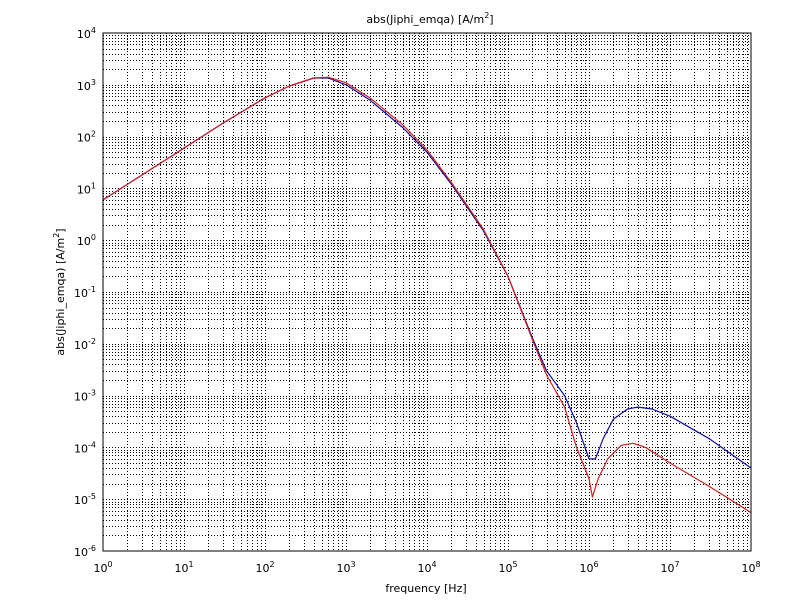  What do you see at coordinates (56, 235) in the screenshot?
I see `y-axis-label-superscript: 2` at bounding box center [56, 235].